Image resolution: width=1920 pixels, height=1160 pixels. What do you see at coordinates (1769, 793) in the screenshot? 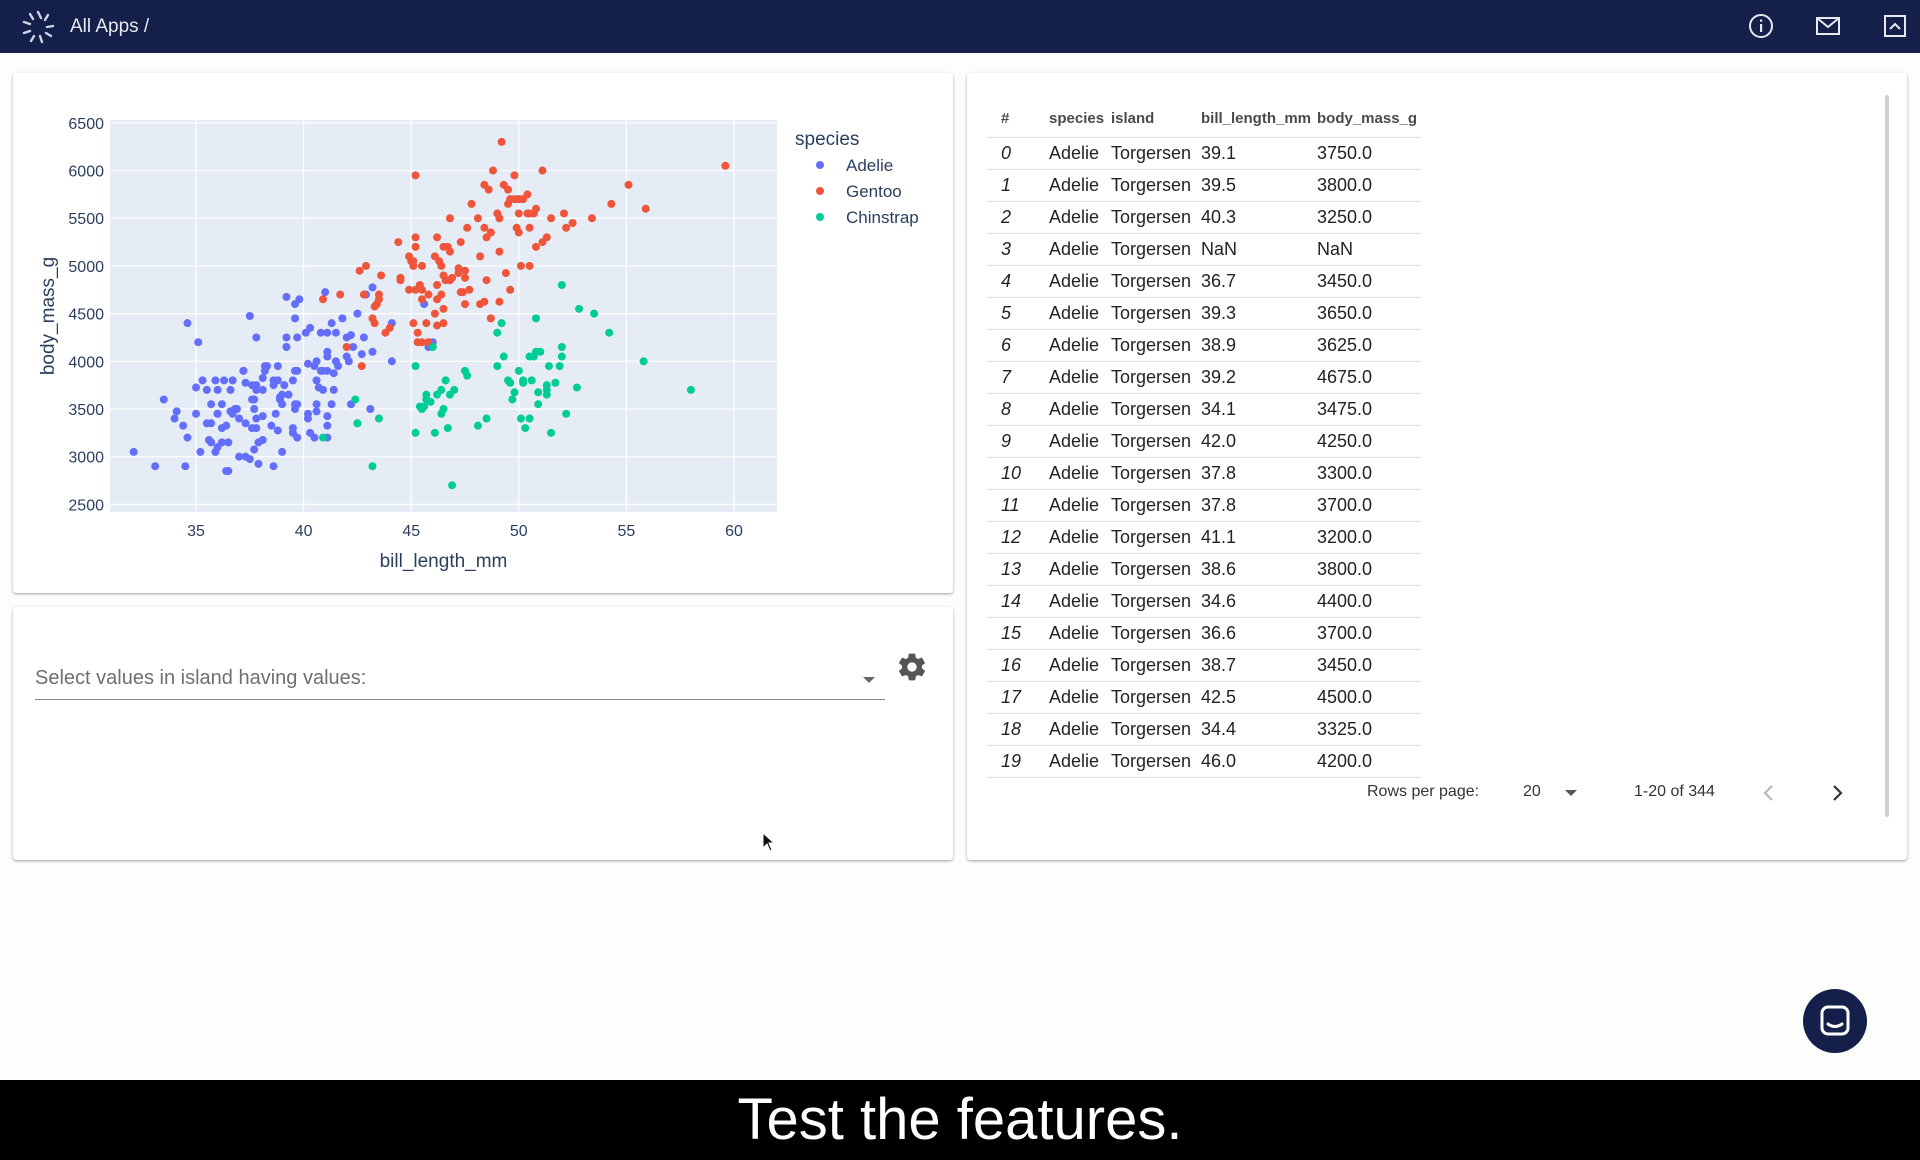
I see `chevron-left-icon` at bounding box center [1769, 793].